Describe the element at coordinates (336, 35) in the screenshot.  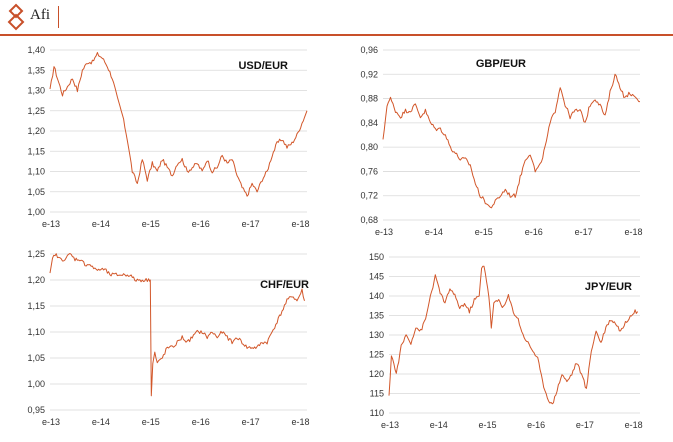
I see `header-rule` at that location.